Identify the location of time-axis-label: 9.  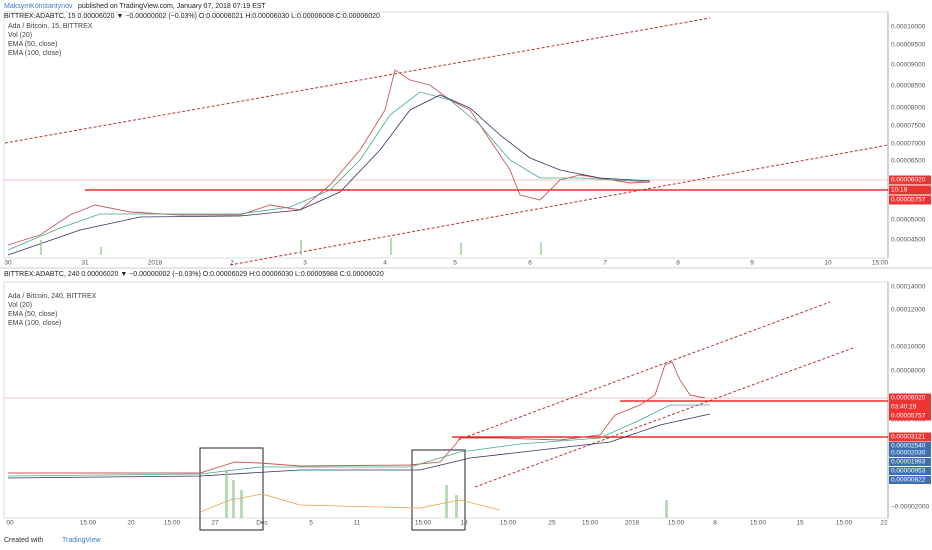
(752, 263).